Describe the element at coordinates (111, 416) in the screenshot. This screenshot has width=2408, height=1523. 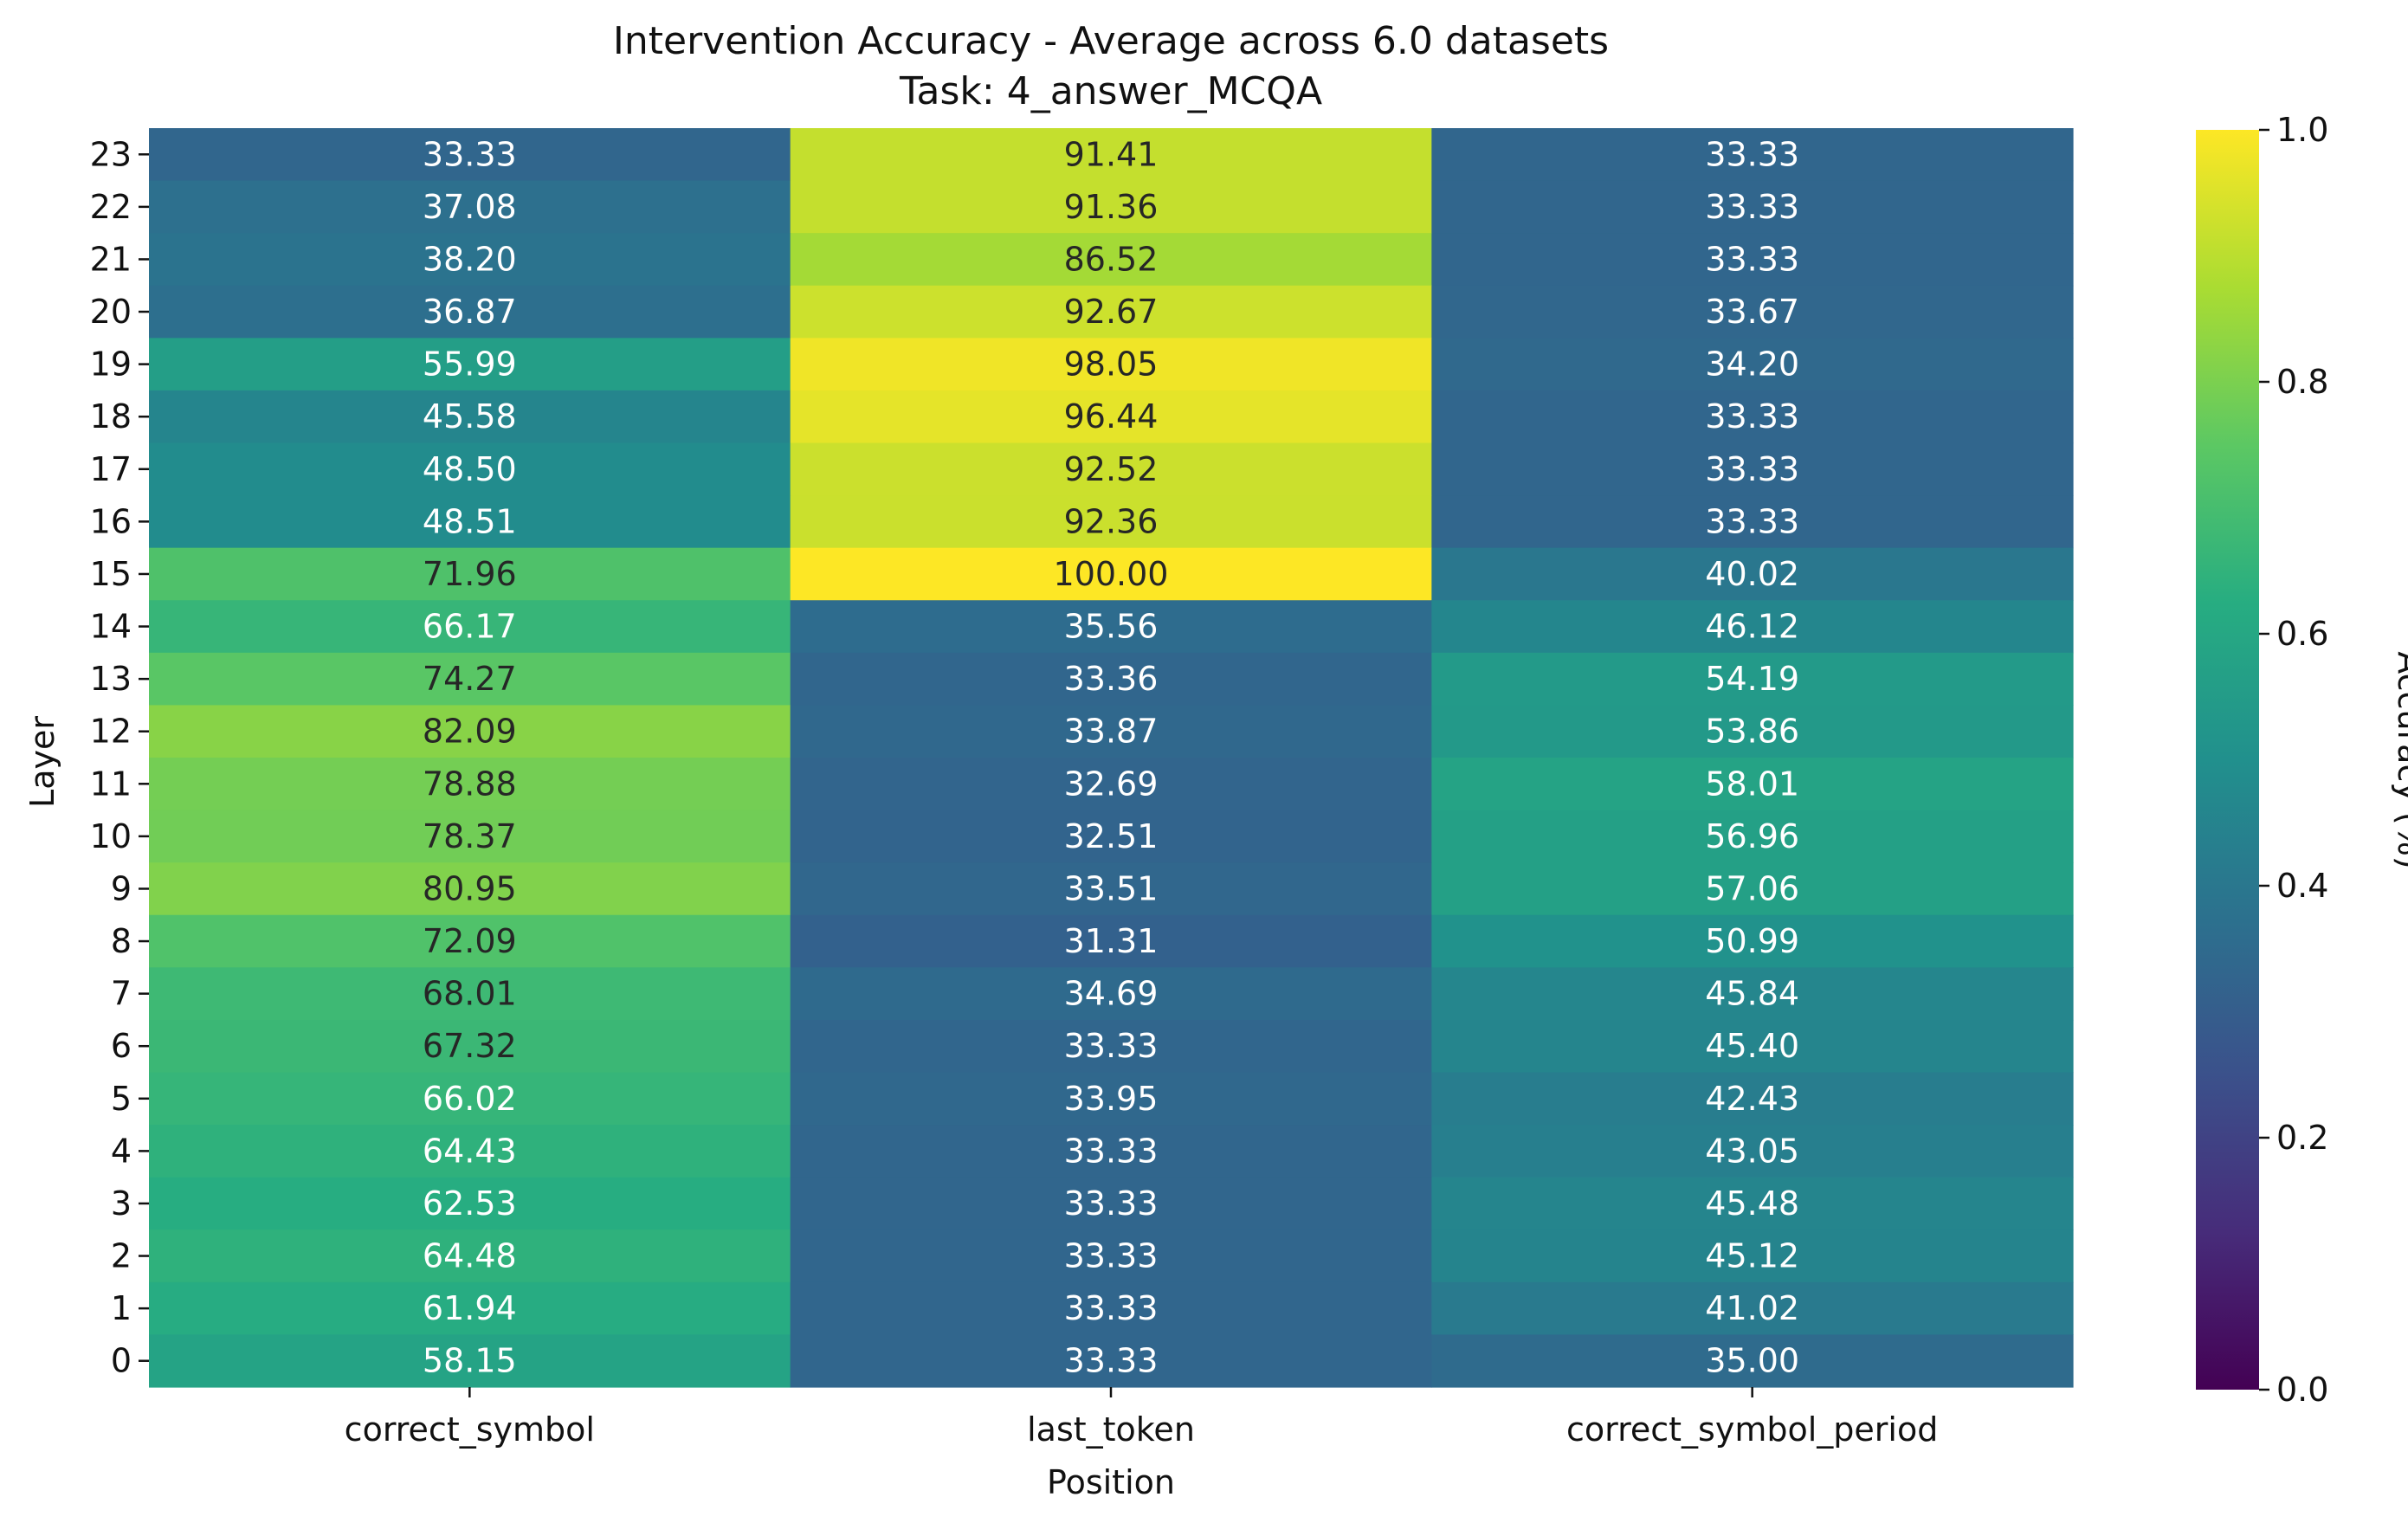
I see `y-tick-label: 18` at that location.